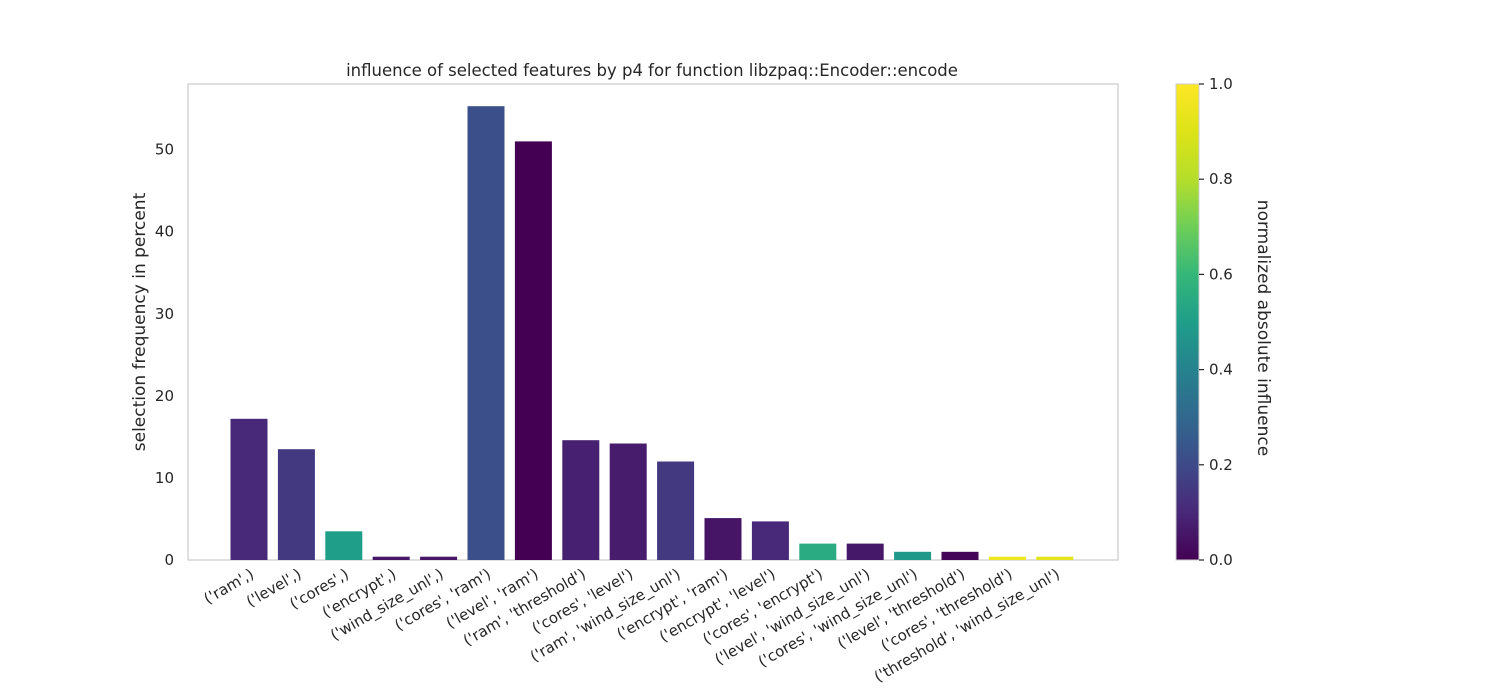  What do you see at coordinates (164, 150) in the screenshot?
I see `y-tick-label: 50` at bounding box center [164, 150].